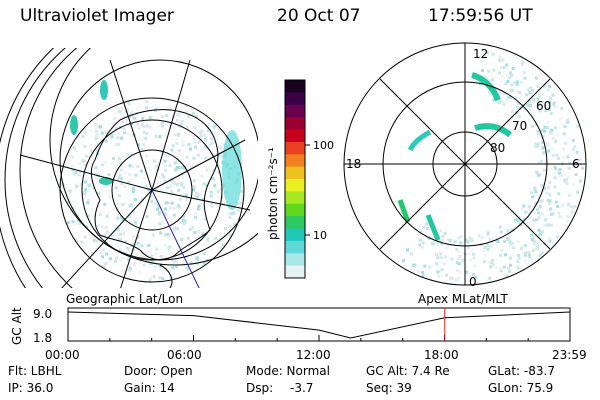 This screenshot has height=400, width=600. I want to click on geographic-title: Geographic Lat/Lon, so click(124, 299).